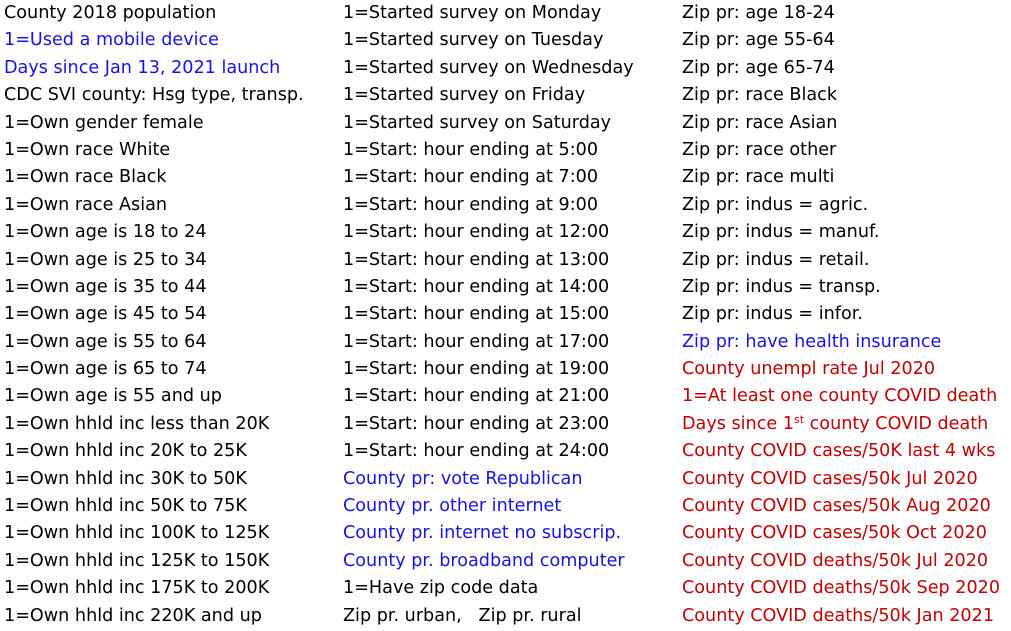 The image size is (1011, 631). I want to click on variable-label-text: County COVID deaths/50k Sep 2020, so click(841, 588).